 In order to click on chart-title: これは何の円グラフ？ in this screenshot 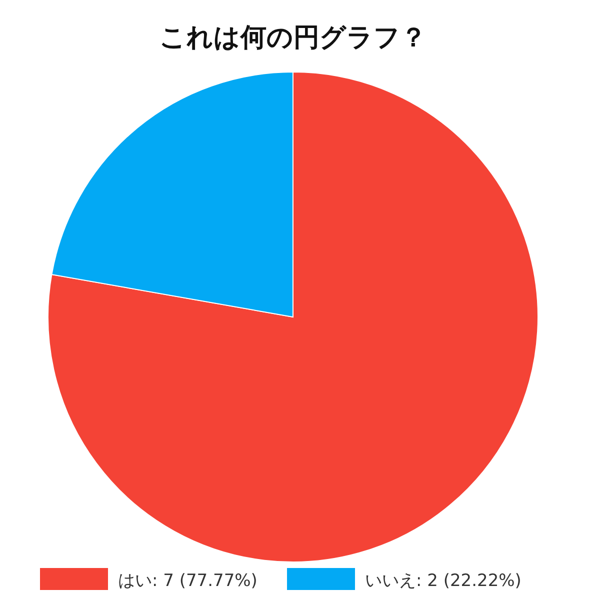, I will do `click(293, 38)`.